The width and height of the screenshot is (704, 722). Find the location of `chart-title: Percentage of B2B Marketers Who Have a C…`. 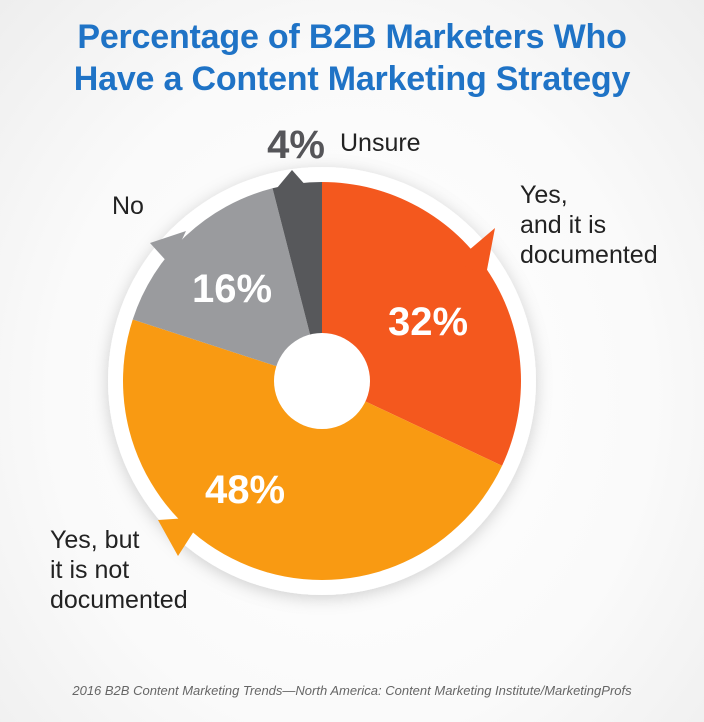

chart-title: Percentage of B2B Marketers Who Have a C… is located at coordinates (352, 58).